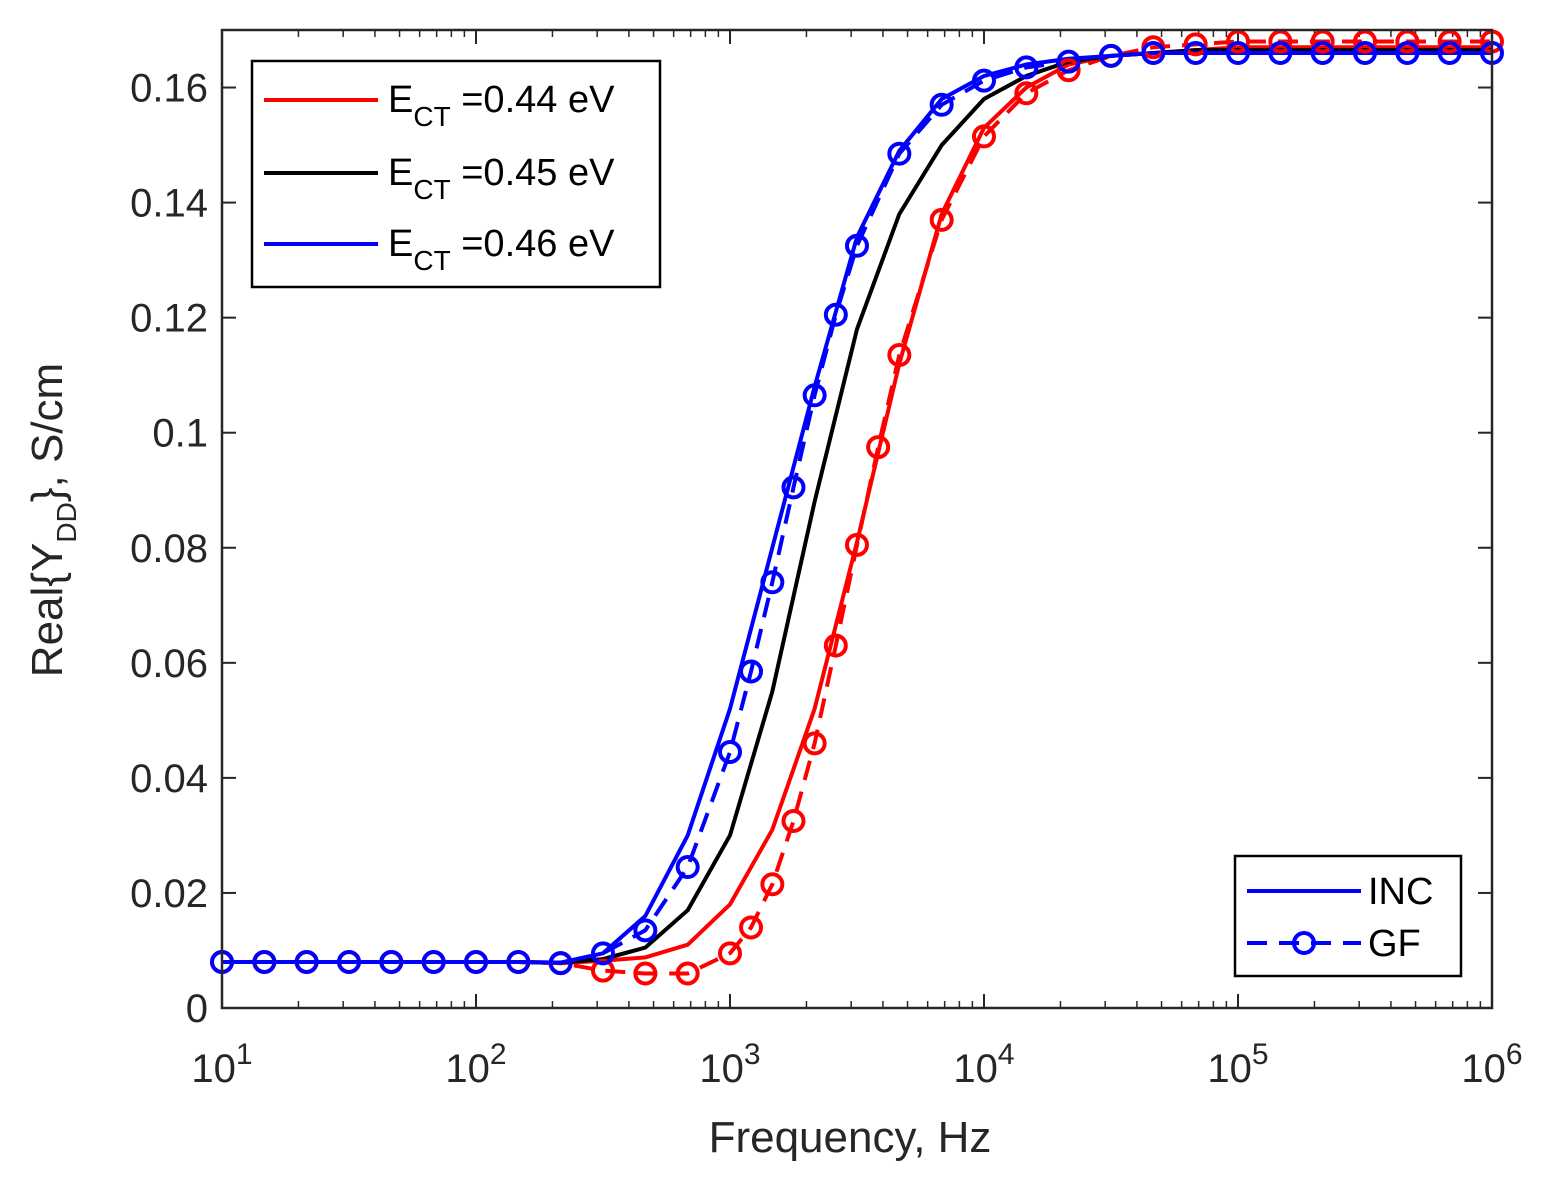 The height and width of the screenshot is (1177, 1542). I want to click on legend-entry-044: ECT =0.44 eV, so click(439, 105).